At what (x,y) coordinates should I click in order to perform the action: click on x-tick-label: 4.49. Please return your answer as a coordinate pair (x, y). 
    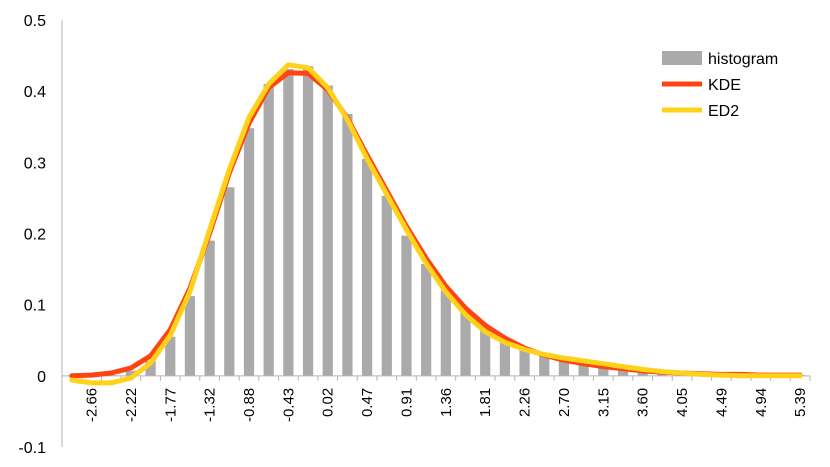
    Looking at the image, I should click on (721, 402).